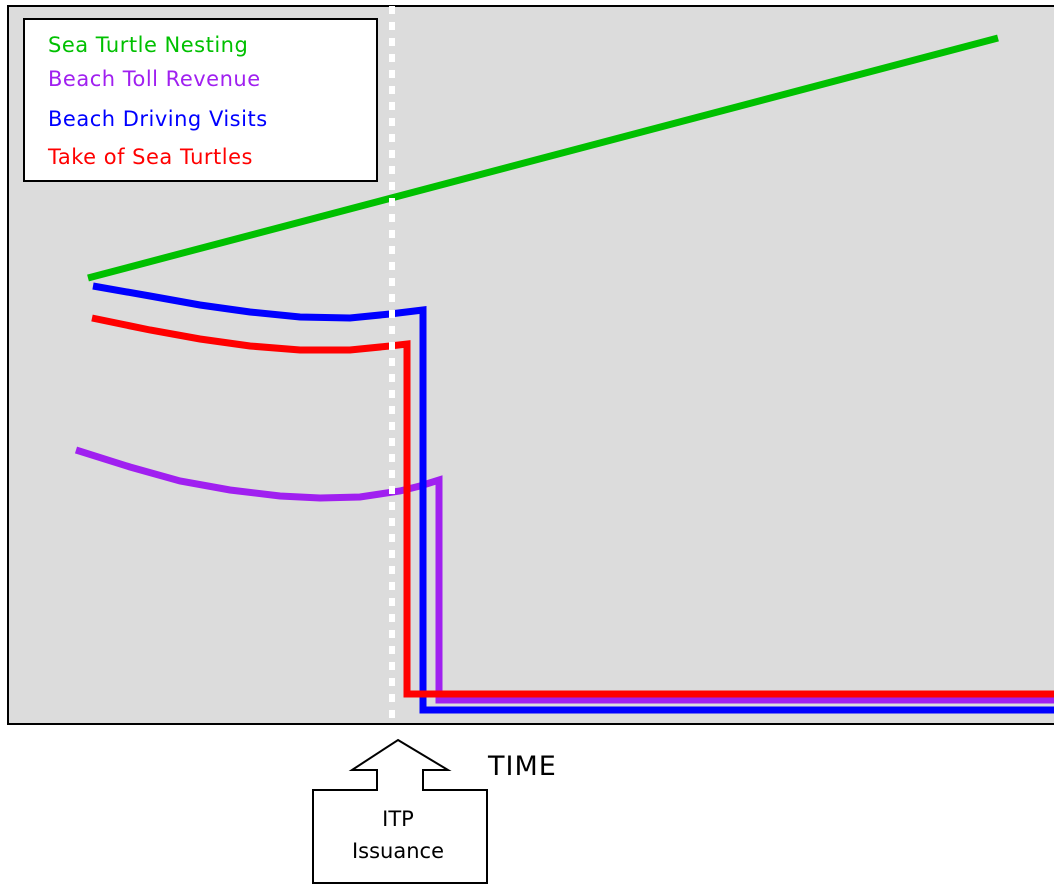  I want to click on legend-entry-sea-turtle-nesting: Sea Turtle Nesting, so click(148, 45).